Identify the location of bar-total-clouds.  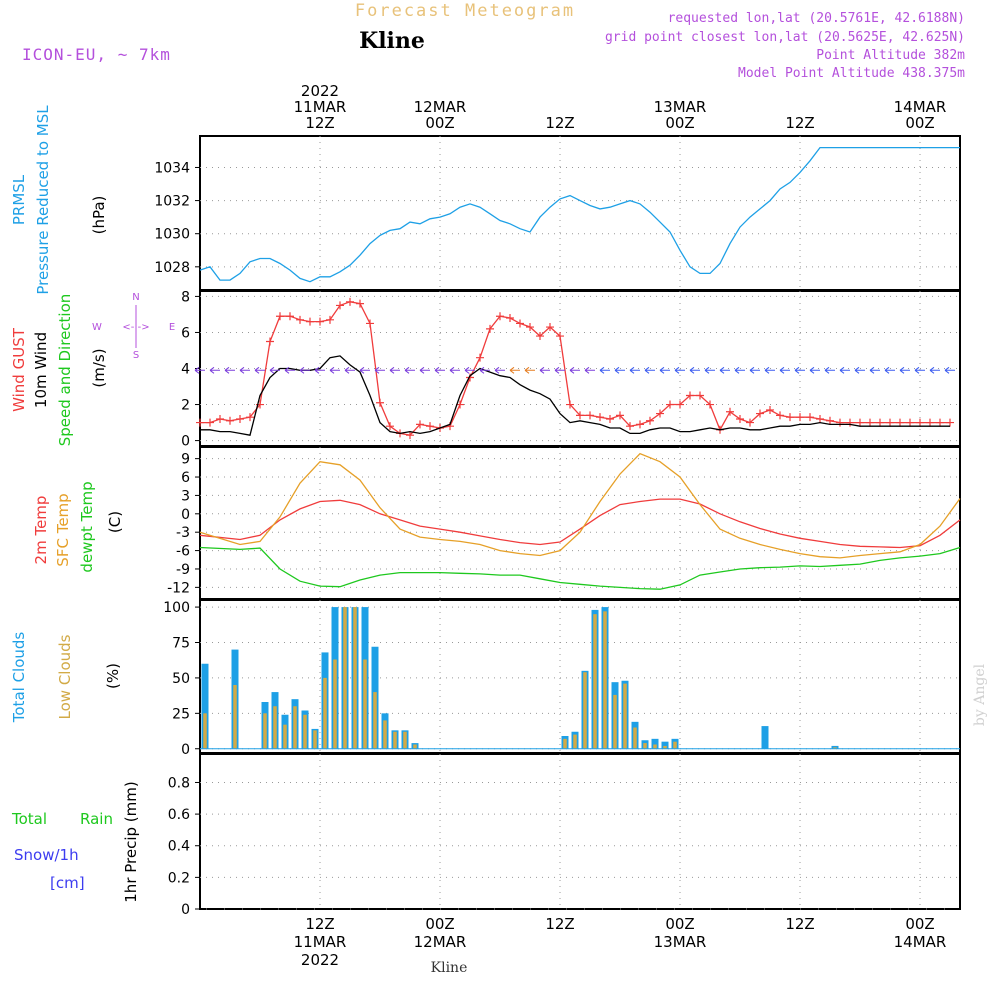
(665, 745).